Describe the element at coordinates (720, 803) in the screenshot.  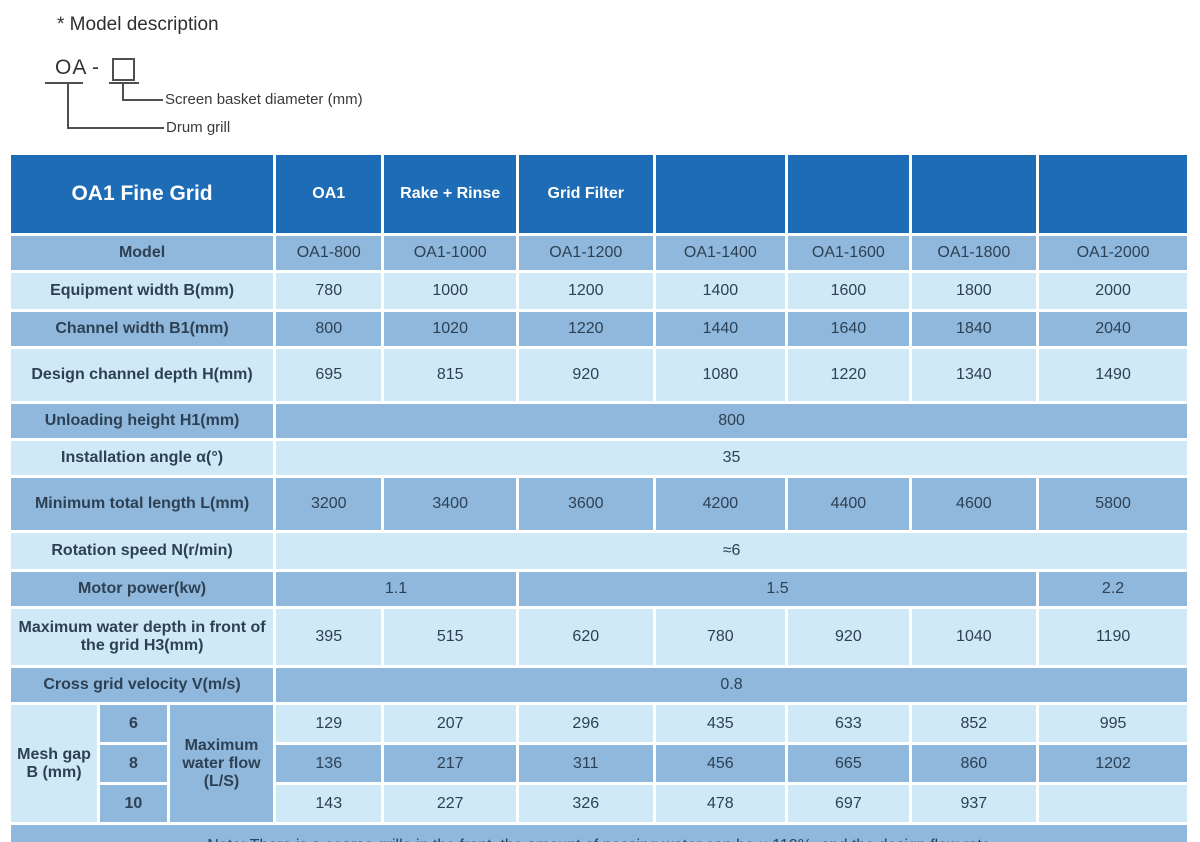
I see `value-cell: 478` at that location.